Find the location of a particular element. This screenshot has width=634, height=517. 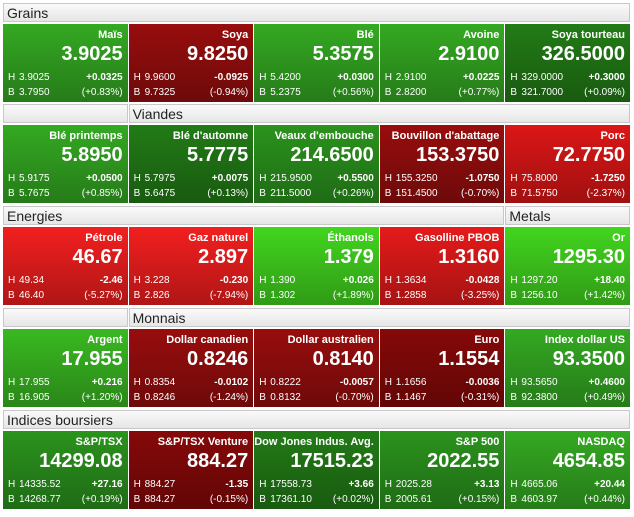

high-value: 3.9025 is located at coordinates (34, 77).